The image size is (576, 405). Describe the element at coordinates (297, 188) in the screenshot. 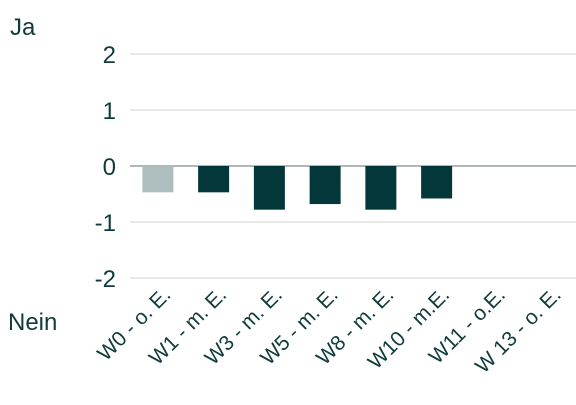

I see `bars` at that location.